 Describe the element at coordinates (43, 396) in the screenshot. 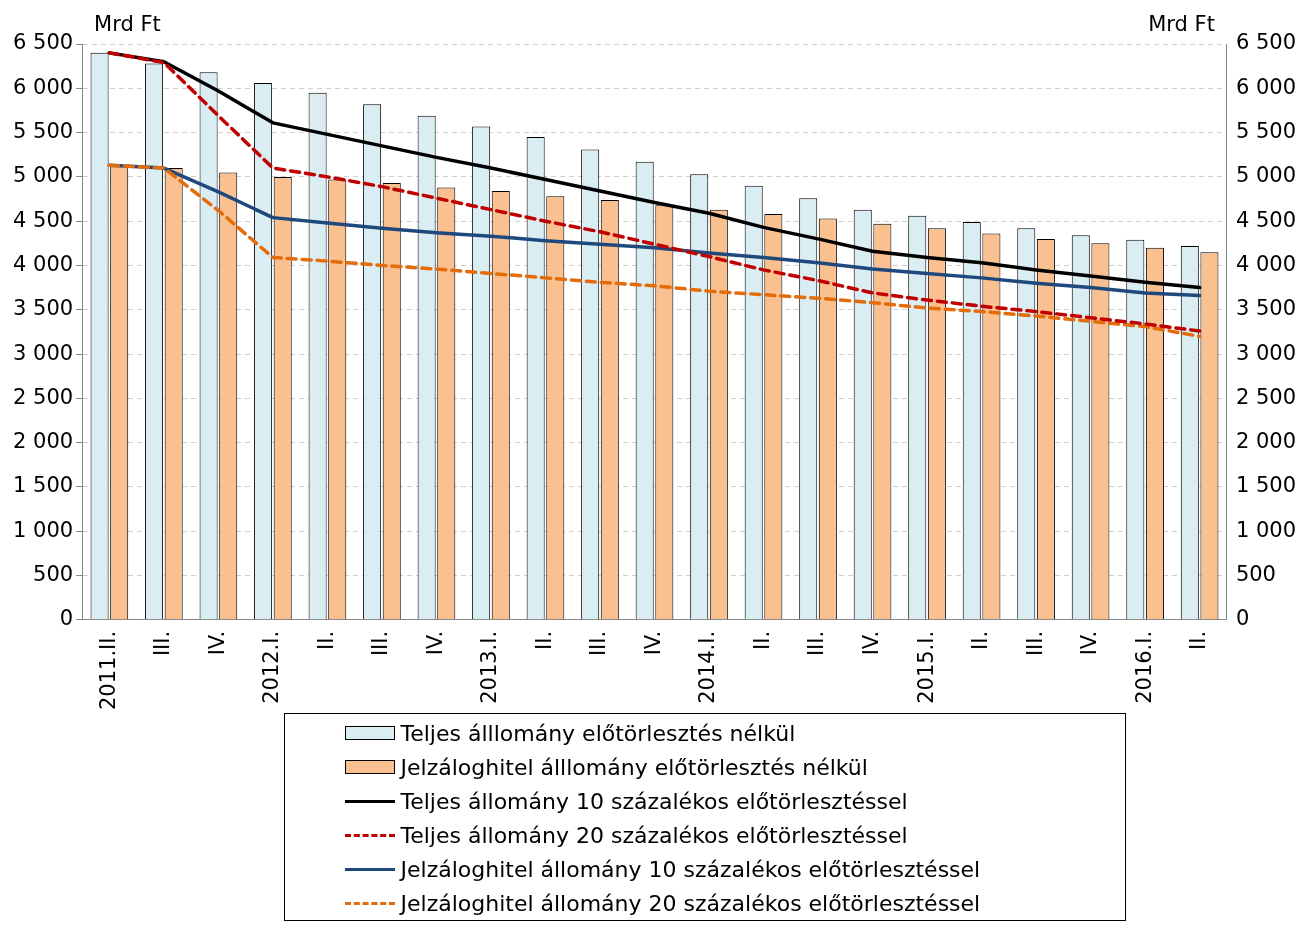

I see `y-tick-label: 2 500` at that location.